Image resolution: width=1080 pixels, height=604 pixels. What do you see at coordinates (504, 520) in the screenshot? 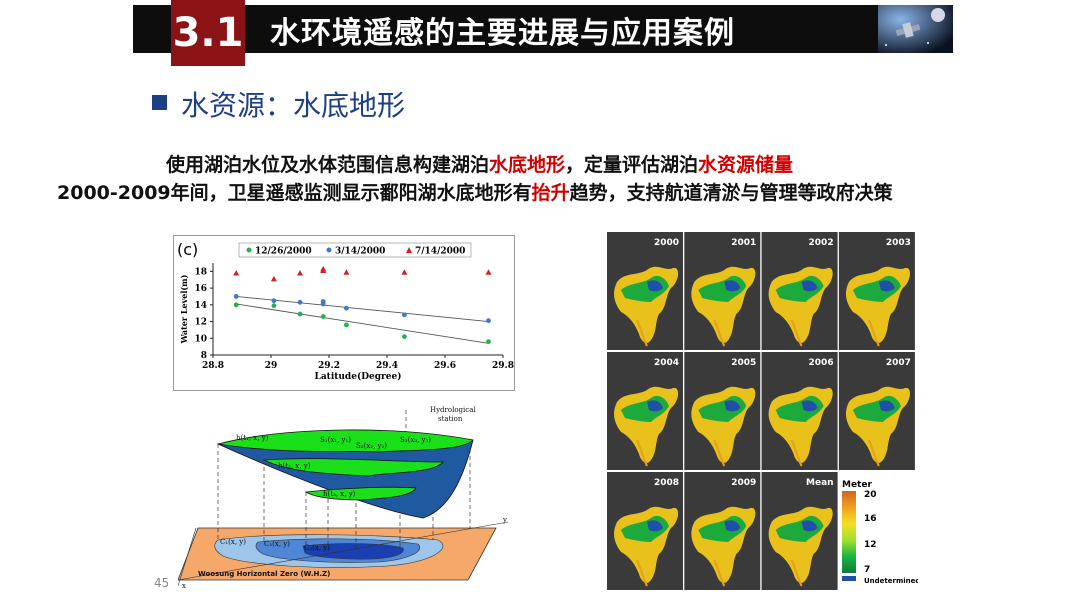
I see `axis-y-label: y` at bounding box center [504, 520].